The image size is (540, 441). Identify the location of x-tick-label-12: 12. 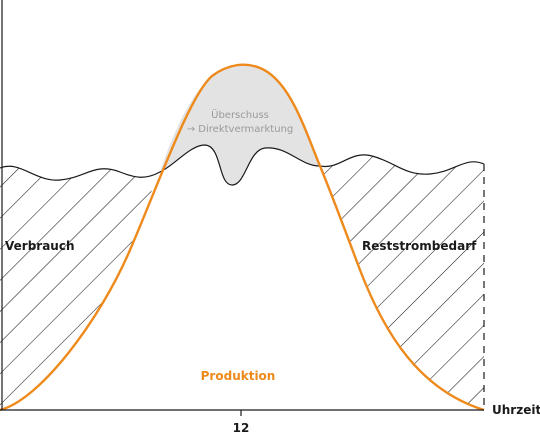
(241, 428).